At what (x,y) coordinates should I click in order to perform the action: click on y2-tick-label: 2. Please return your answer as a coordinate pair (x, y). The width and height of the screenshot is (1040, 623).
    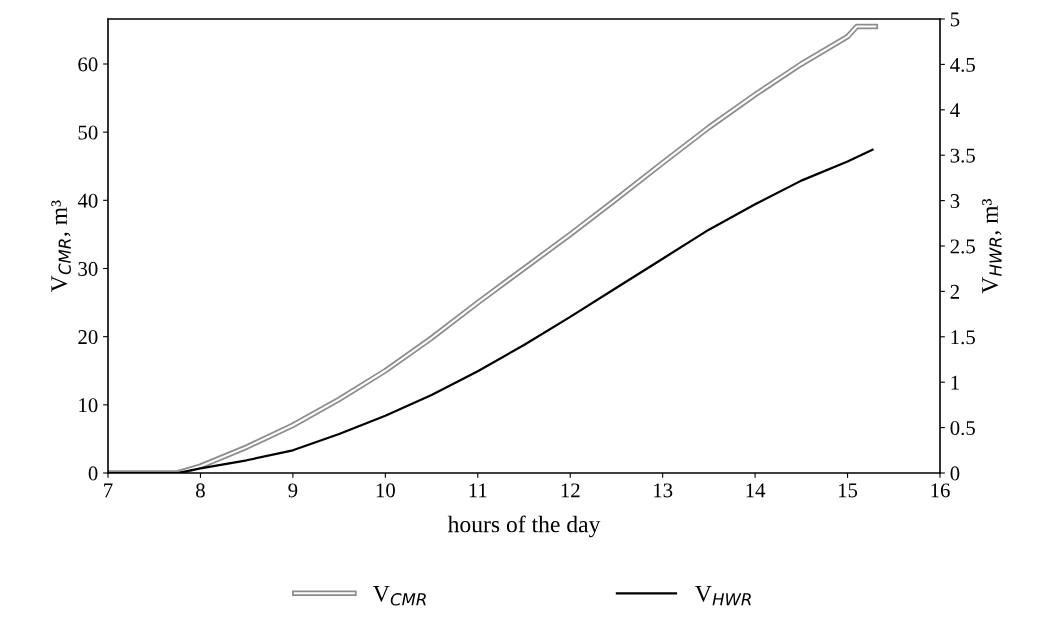
    Looking at the image, I should click on (954, 291).